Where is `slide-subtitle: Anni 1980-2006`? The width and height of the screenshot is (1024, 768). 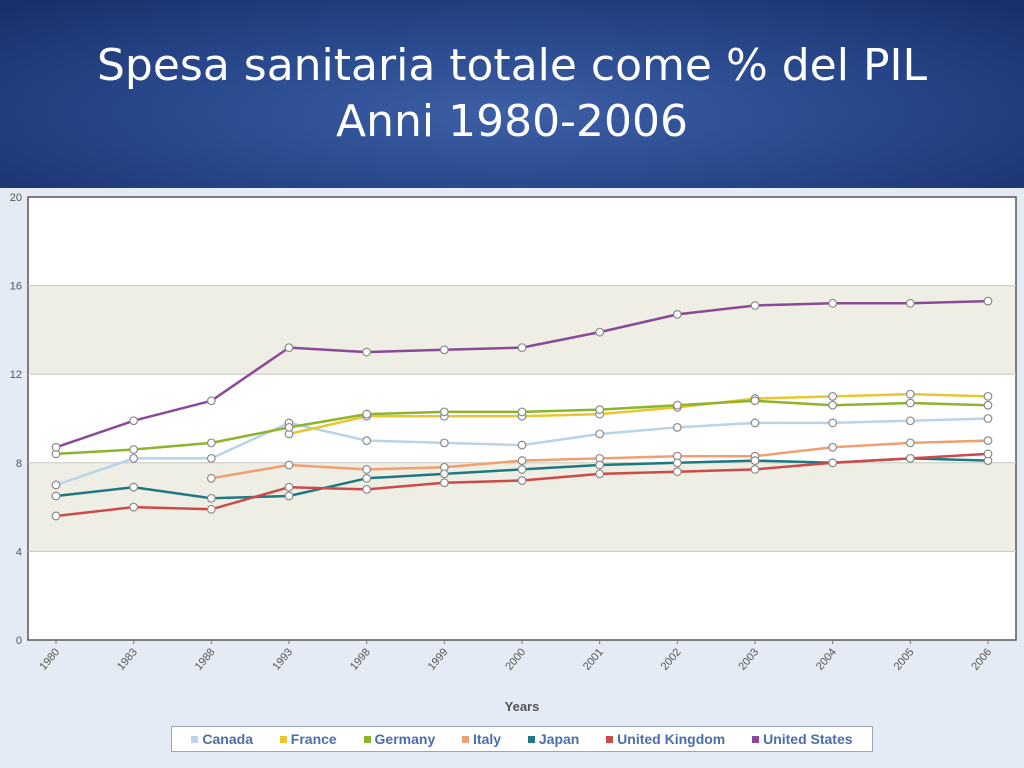
slide-subtitle: Anni 1980-2006 is located at coordinates (512, 121).